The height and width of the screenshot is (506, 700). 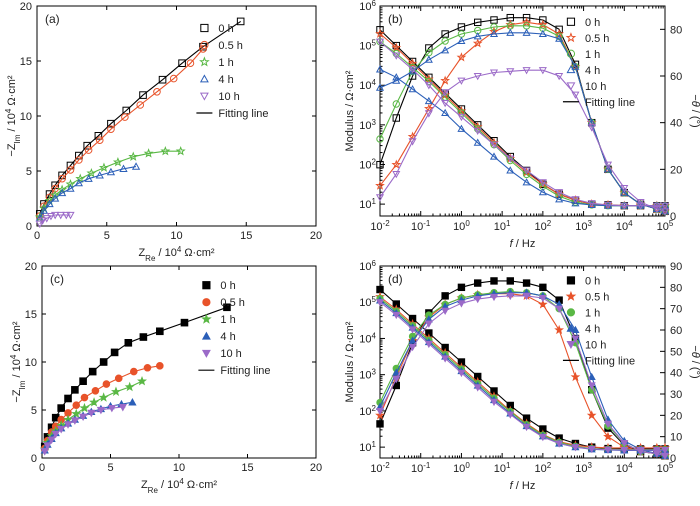 I want to click on y-axis-label: −ZIm / 104 Ω·cm², so click(x=13, y=116).